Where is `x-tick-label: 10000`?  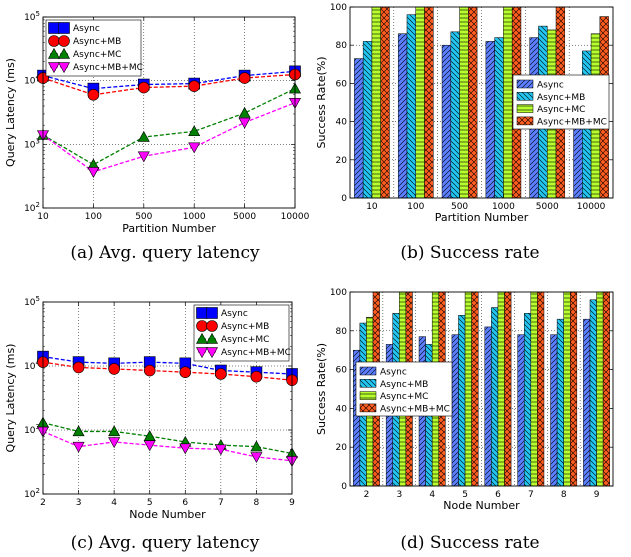
x-tick-label: 10000 is located at coordinates (295, 217).